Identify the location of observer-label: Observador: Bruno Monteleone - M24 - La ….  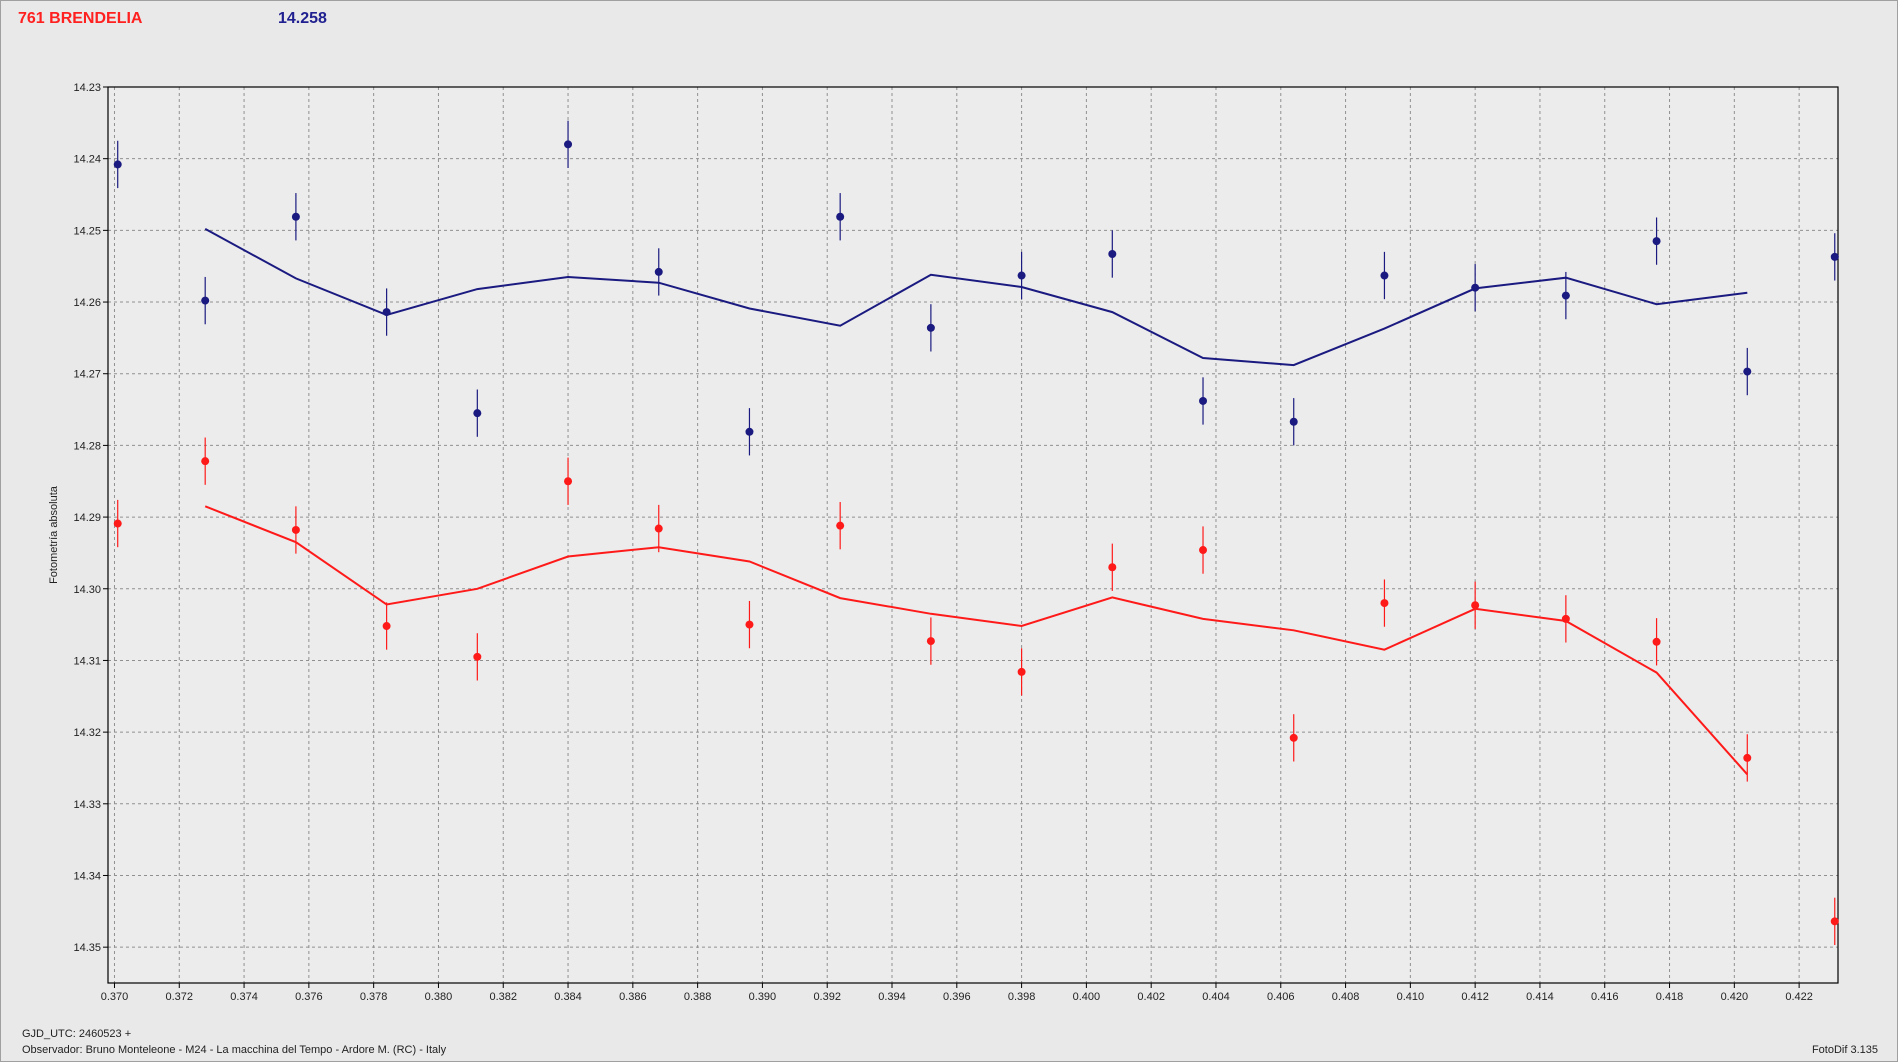
(234, 1050).